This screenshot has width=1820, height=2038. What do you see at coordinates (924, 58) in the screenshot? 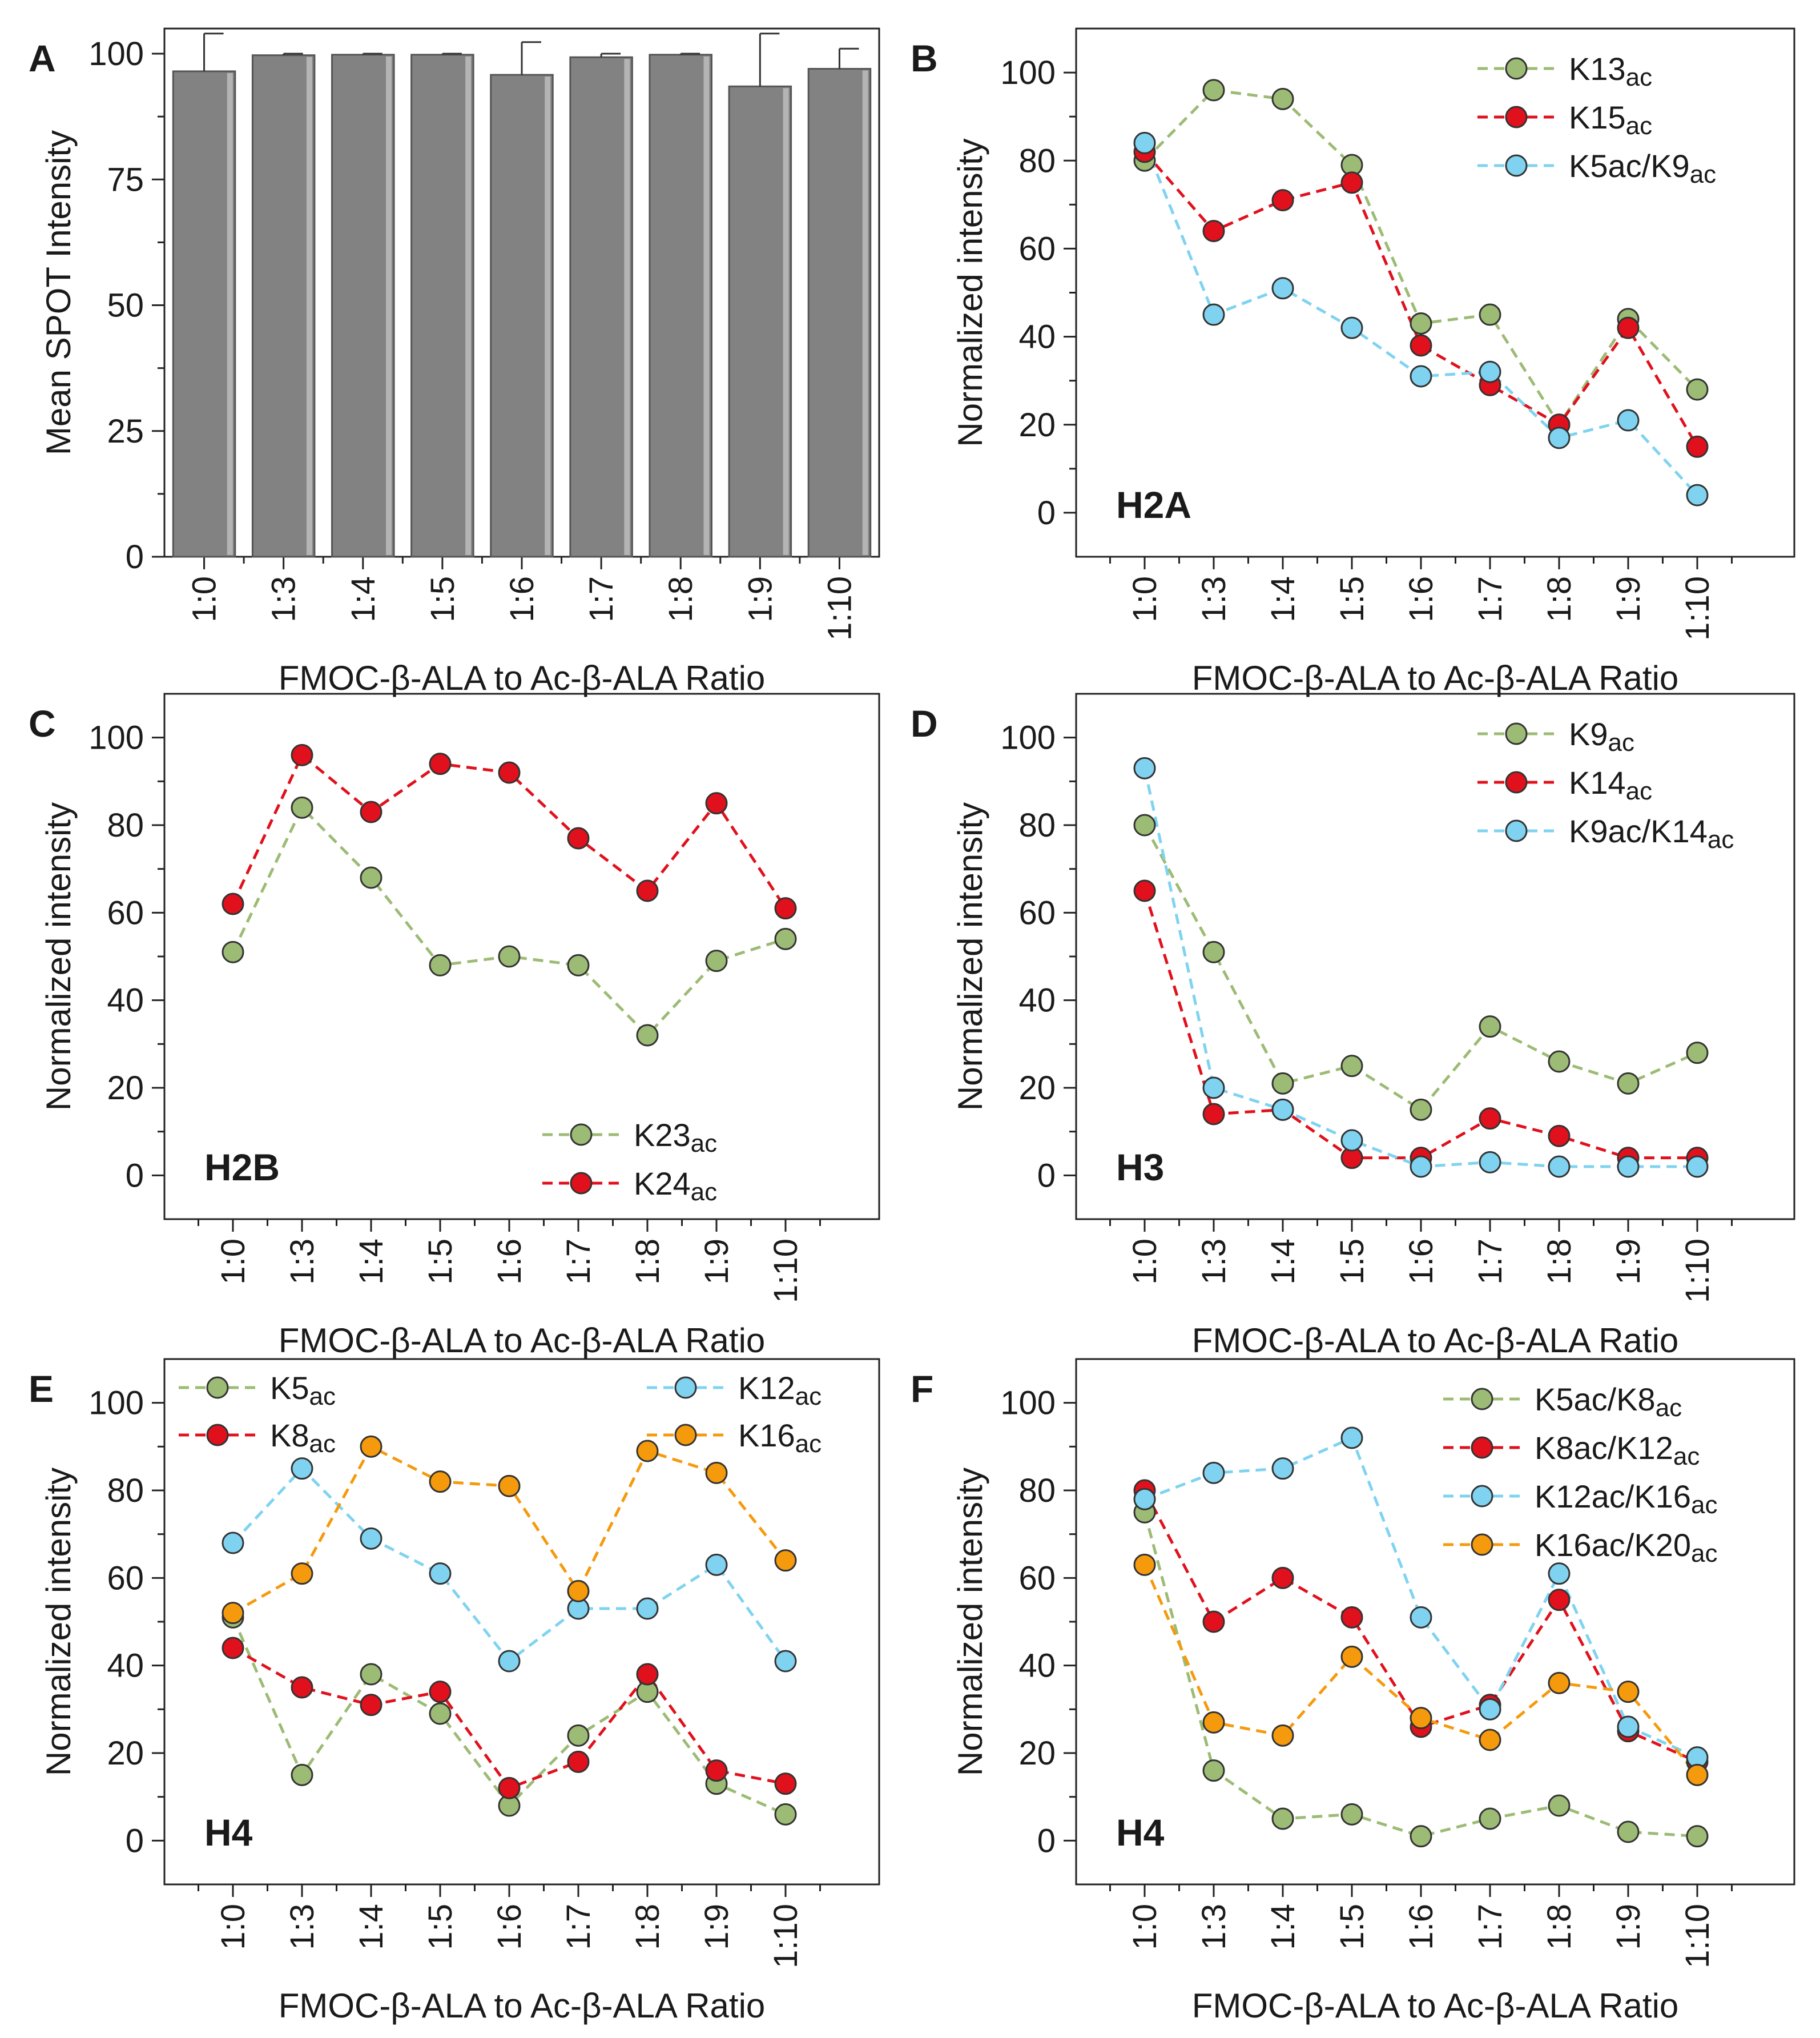
I see `panel-letter: B` at bounding box center [924, 58].